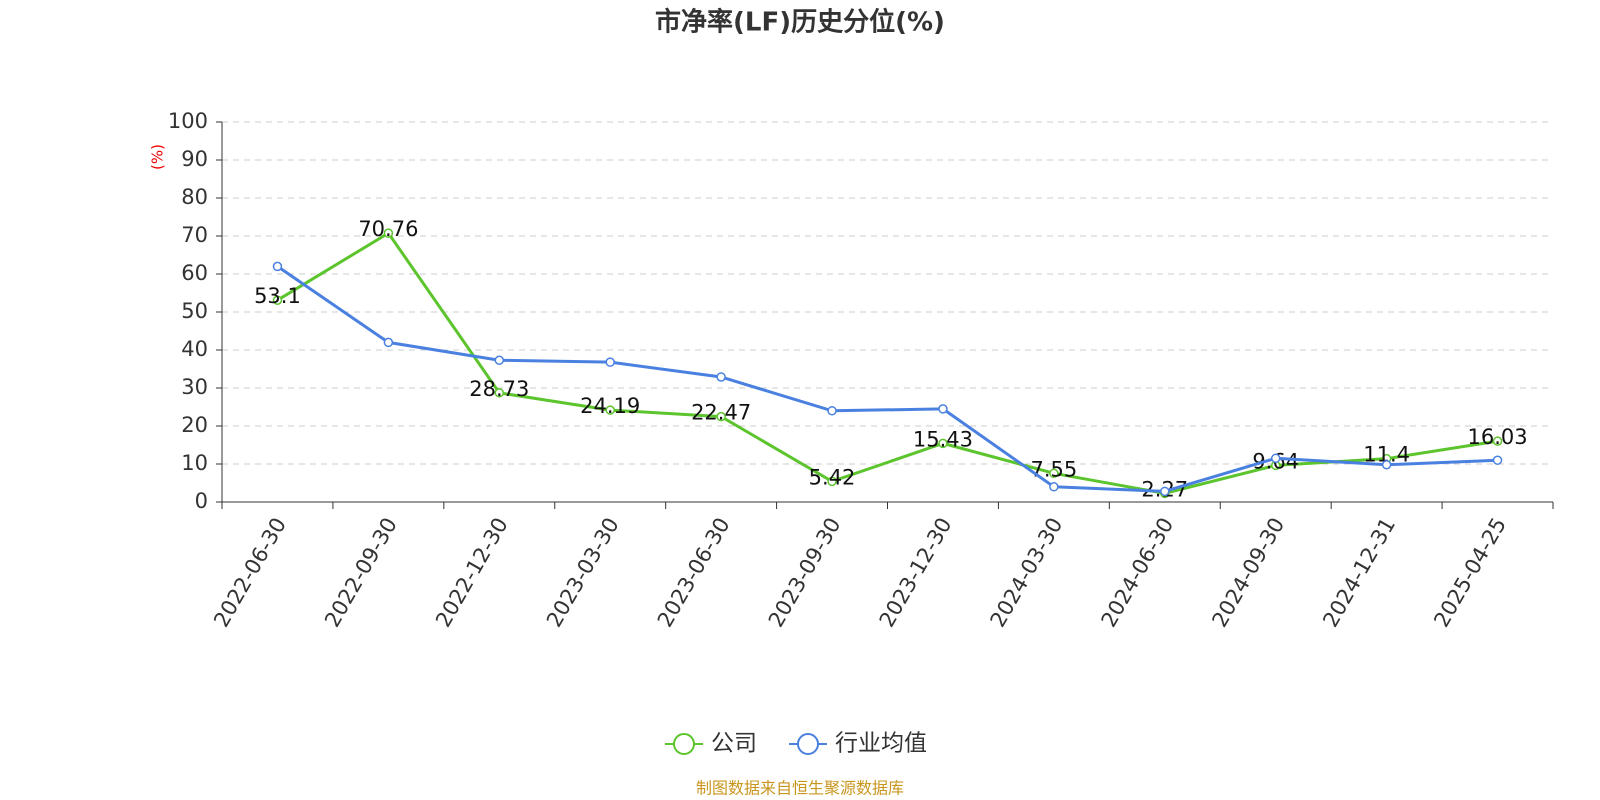 This screenshot has width=1600, height=800. I want to click on y-tick-label: 100, so click(188, 121).